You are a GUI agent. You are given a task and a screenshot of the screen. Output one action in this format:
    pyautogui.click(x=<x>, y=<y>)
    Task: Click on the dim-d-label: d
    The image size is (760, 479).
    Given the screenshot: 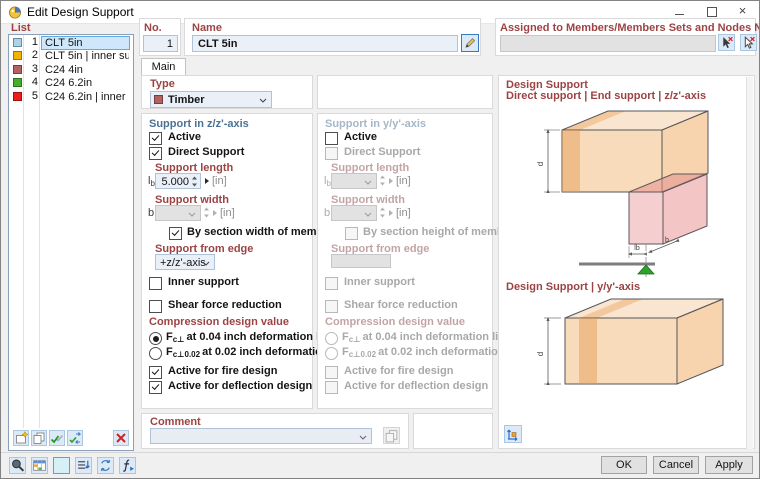 What is the action you would take?
    pyautogui.click(x=540, y=354)
    